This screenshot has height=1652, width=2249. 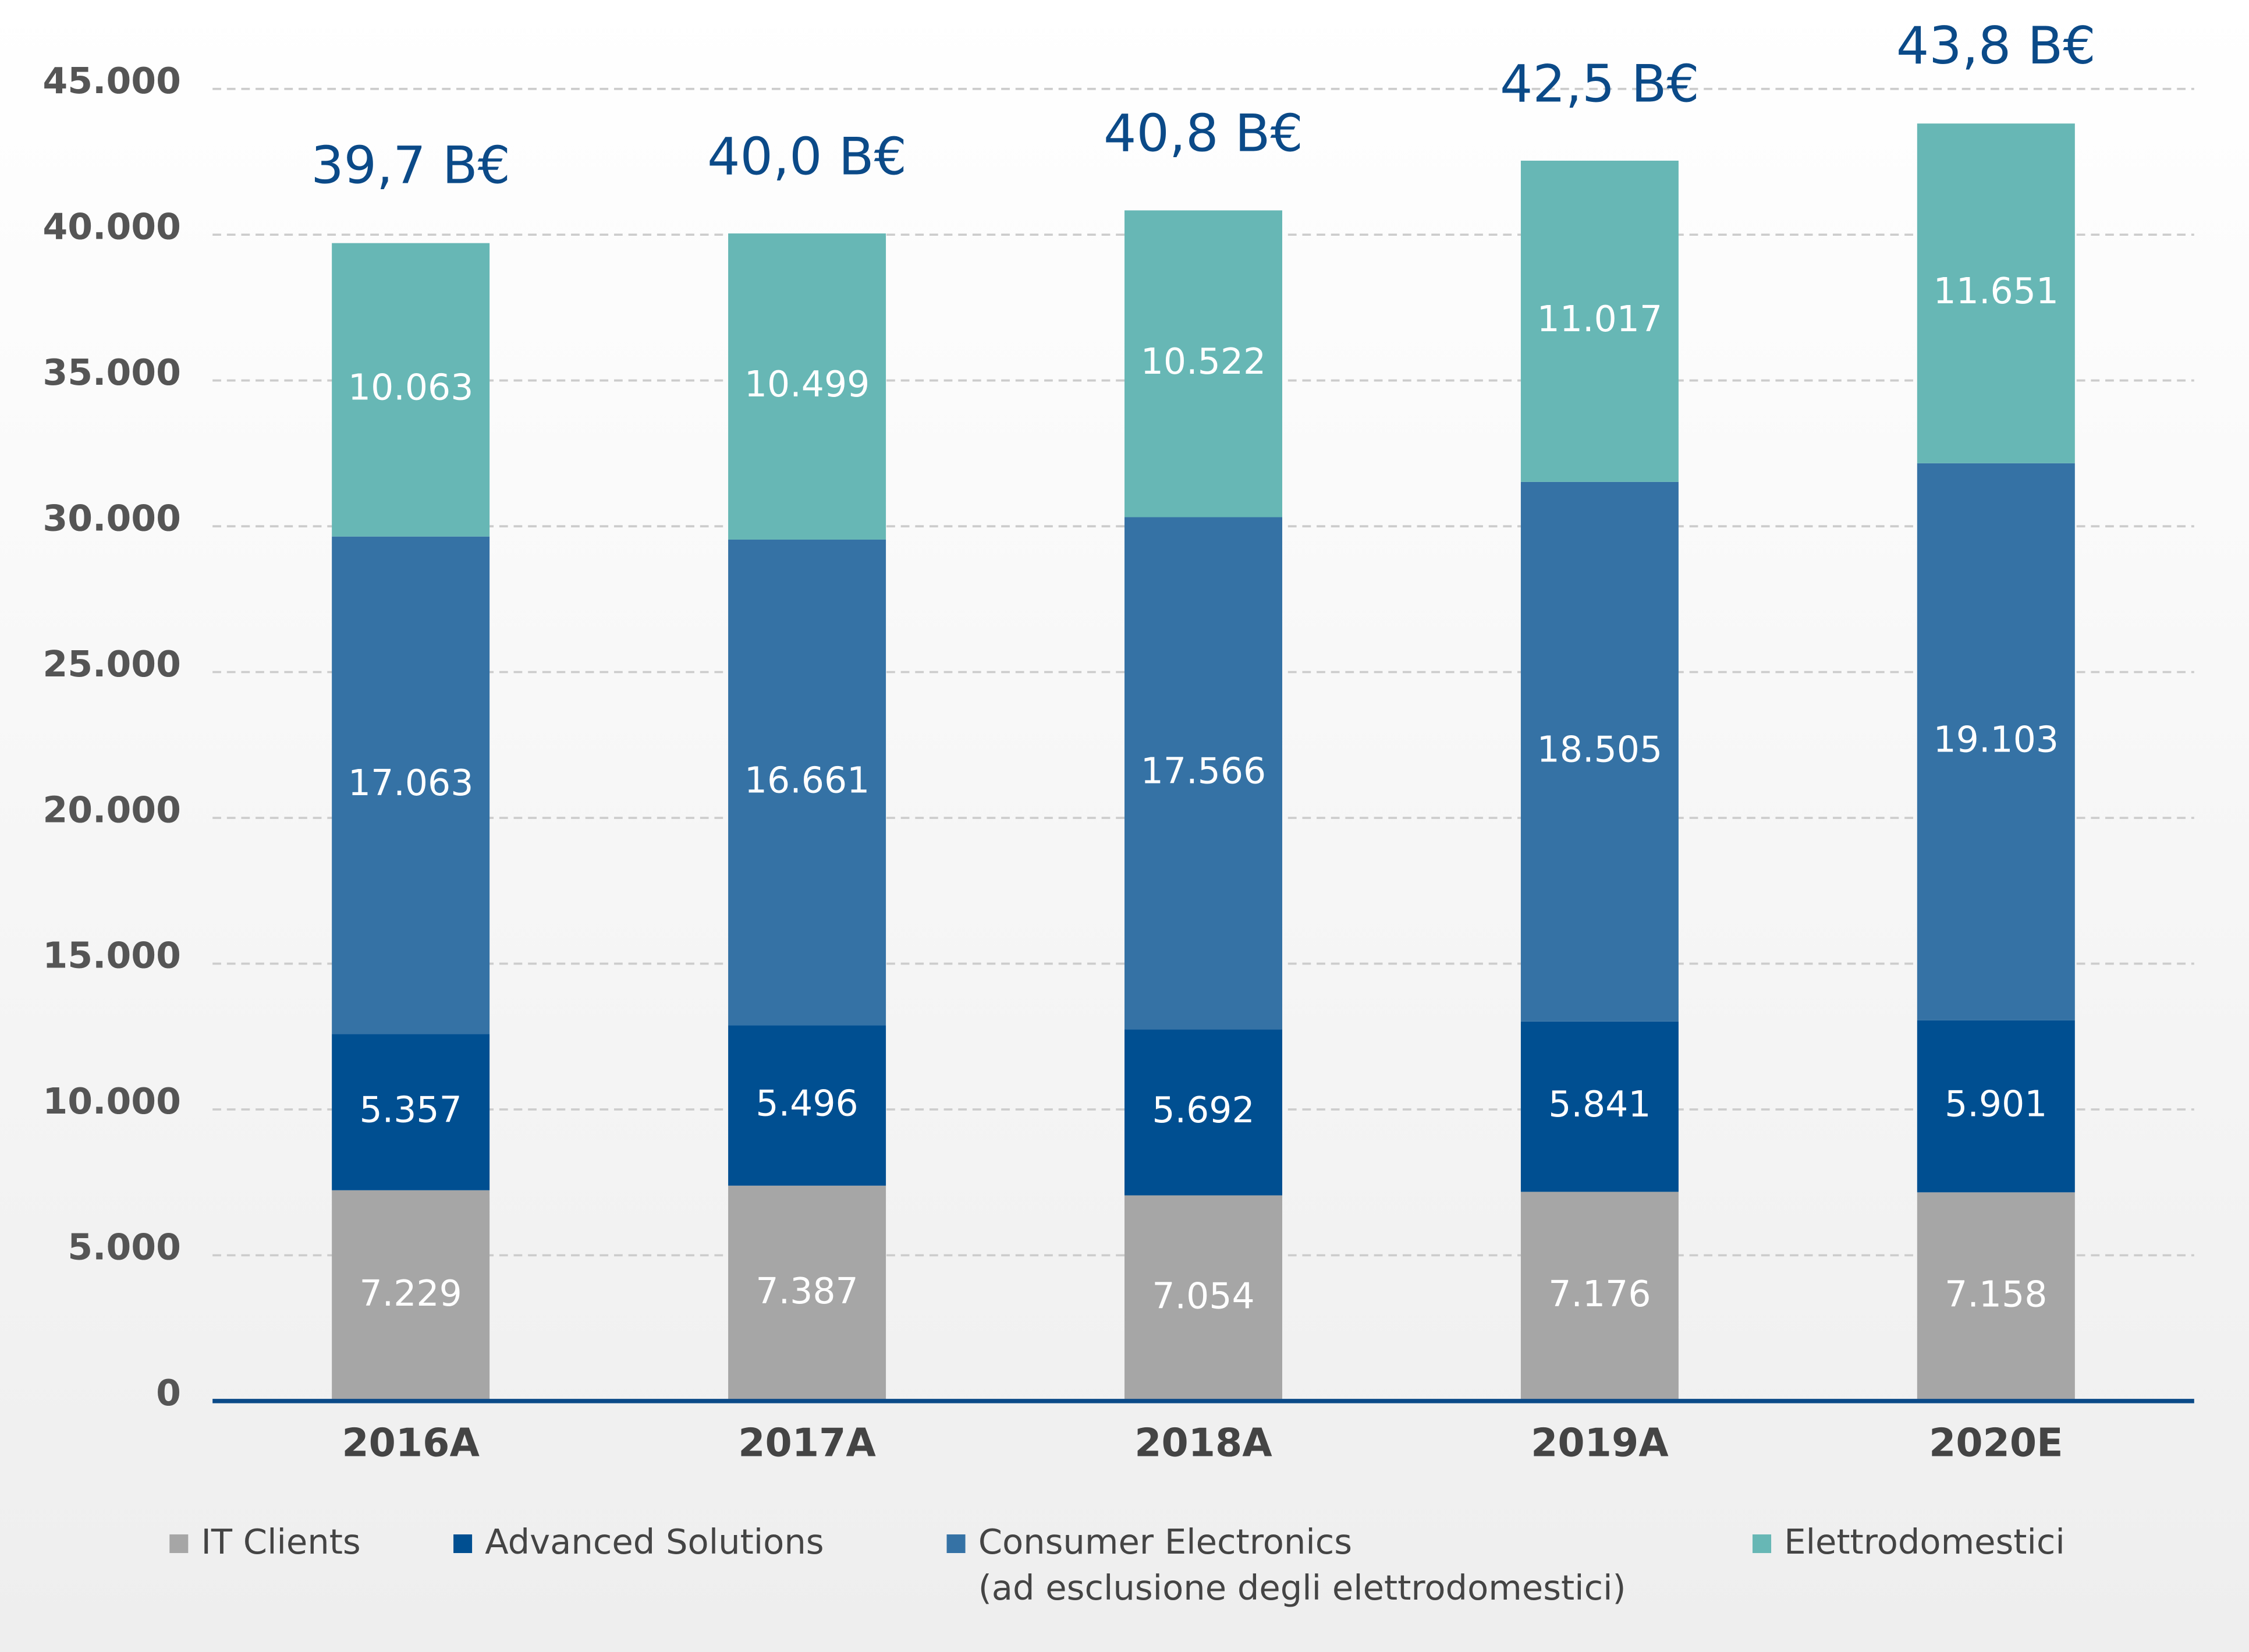 What do you see at coordinates (1924, 1542) in the screenshot?
I see `legend-label: Elettrodomestici` at bounding box center [1924, 1542].